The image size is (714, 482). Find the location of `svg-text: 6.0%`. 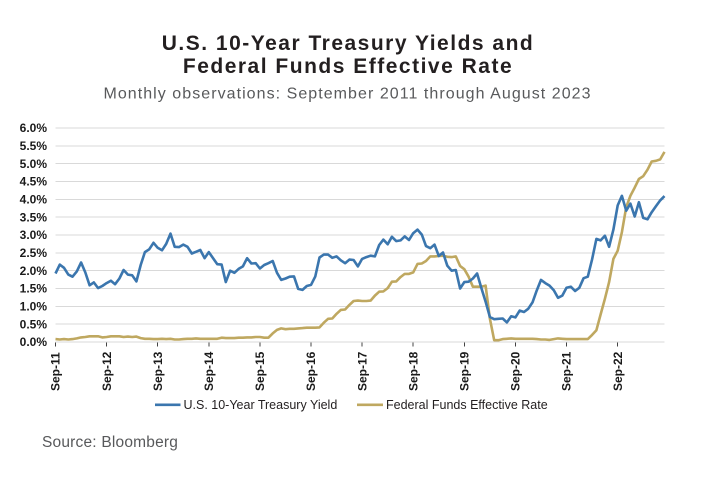

svg-text: 6.0% is located at coordinates (34, 128).